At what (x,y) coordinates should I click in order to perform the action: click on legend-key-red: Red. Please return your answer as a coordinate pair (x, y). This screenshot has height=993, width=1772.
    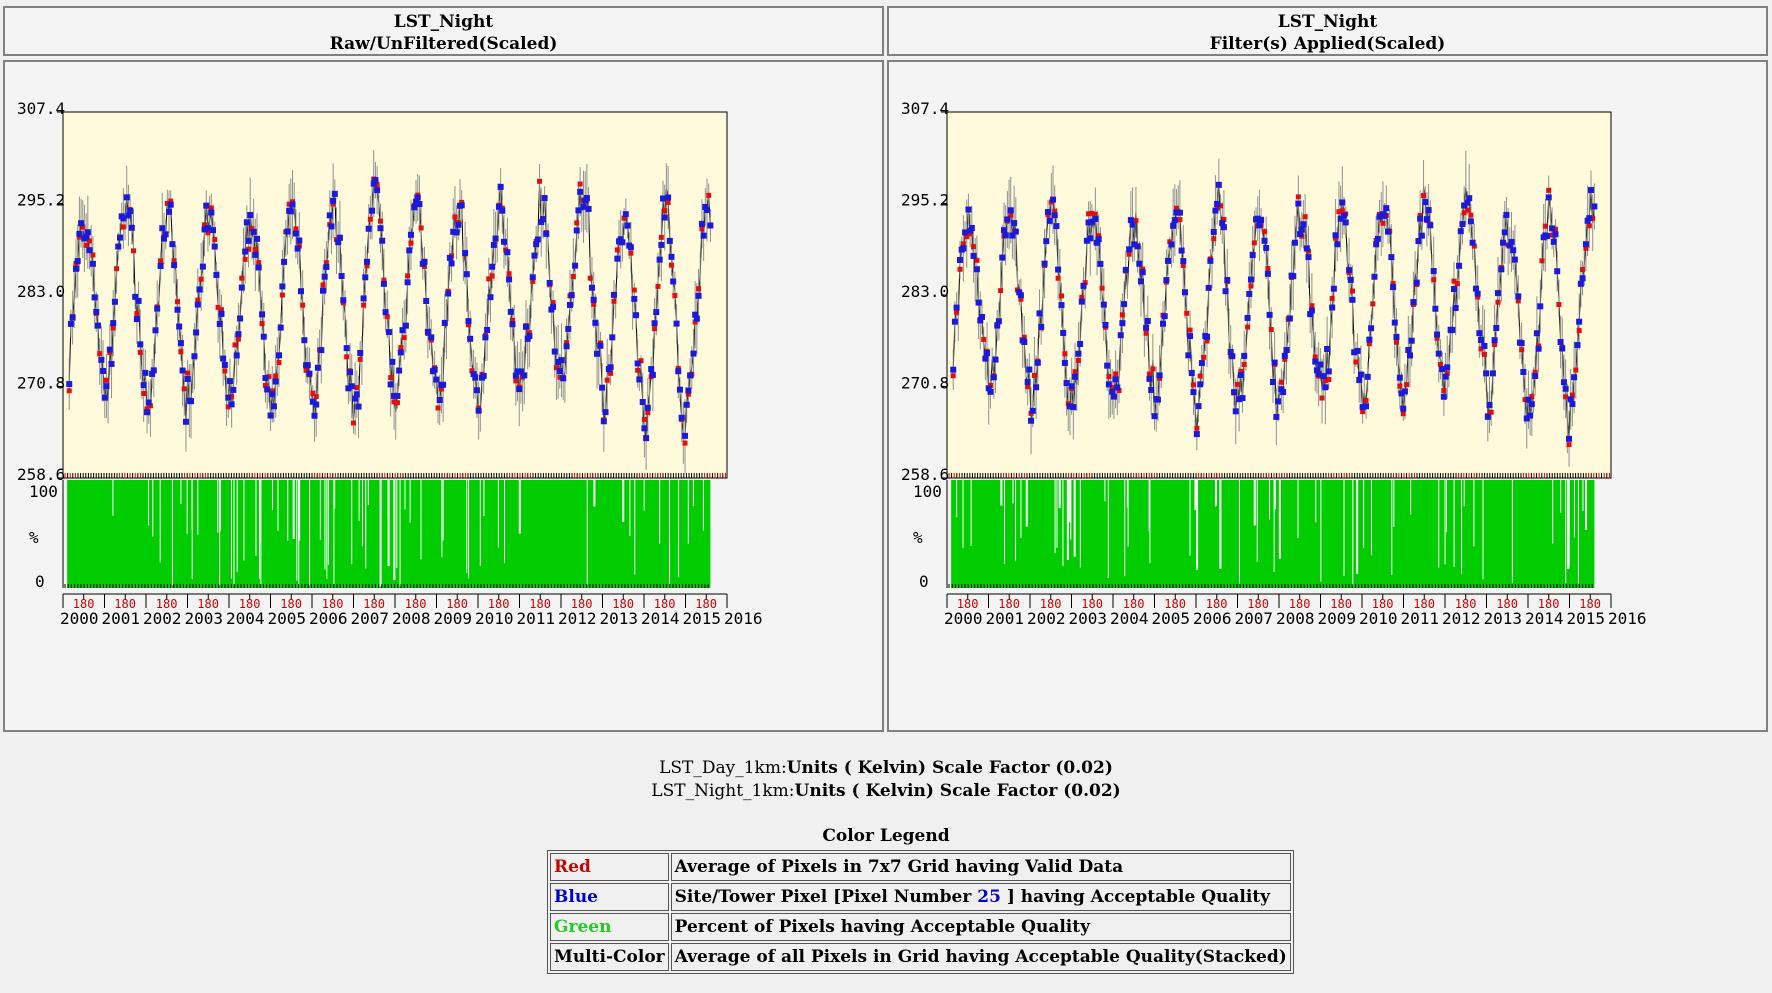
    Looking at the image, I should click on (609, 867).